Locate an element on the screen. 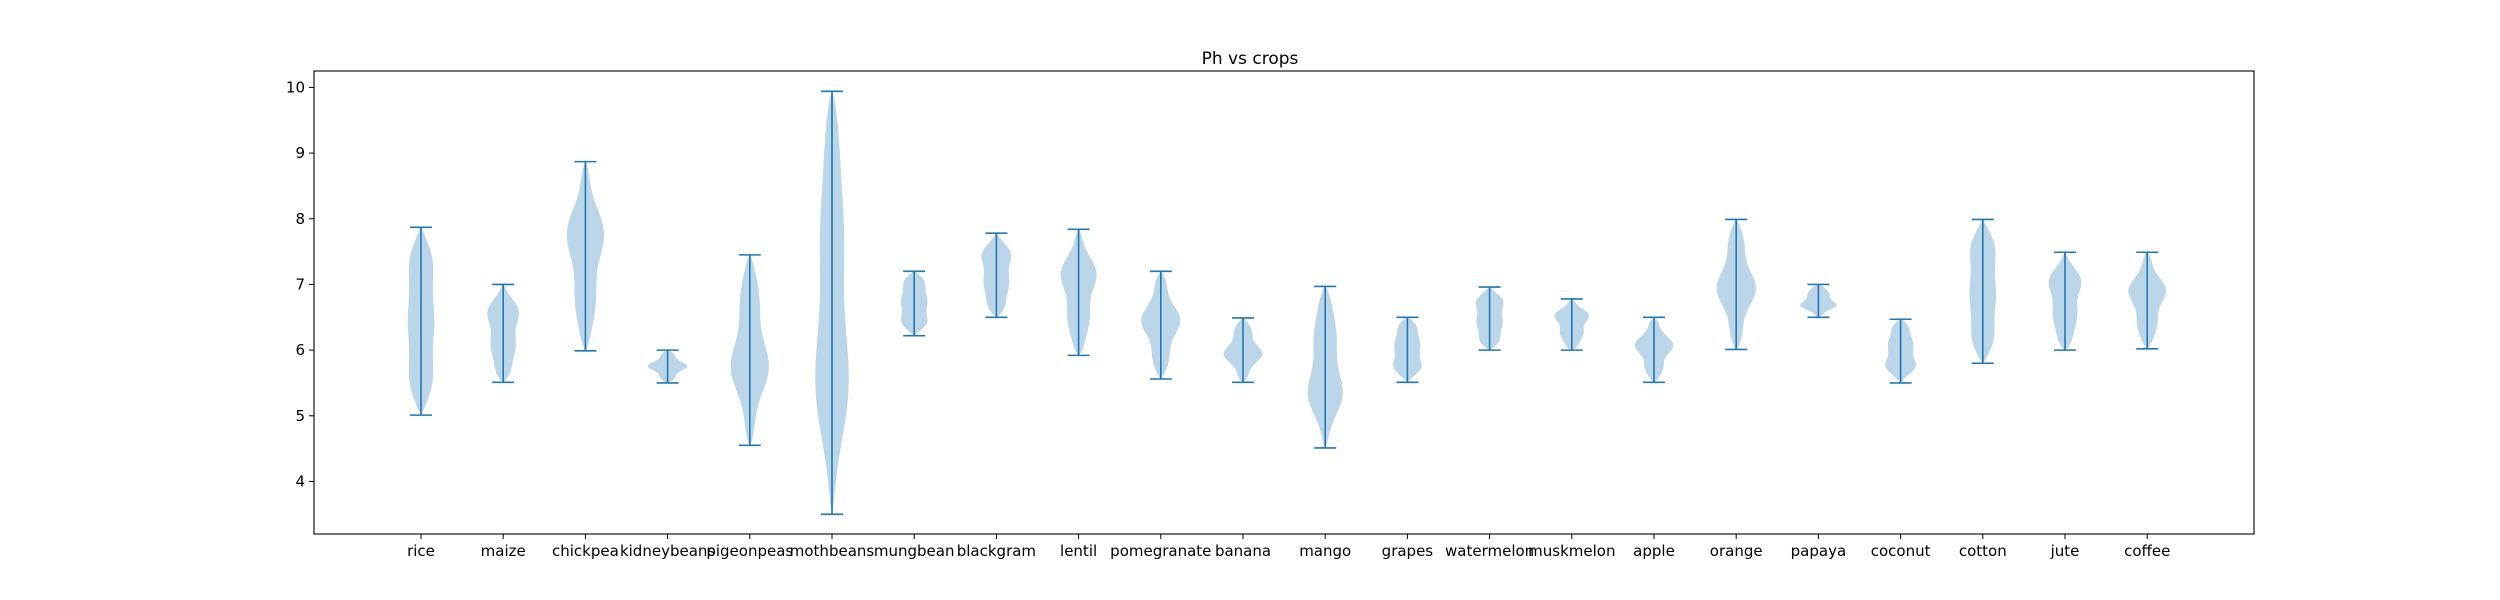 The width and height of the screenshot is (2500, 600). x-tick-label-rice: rice is located at coordinates (421, 551).